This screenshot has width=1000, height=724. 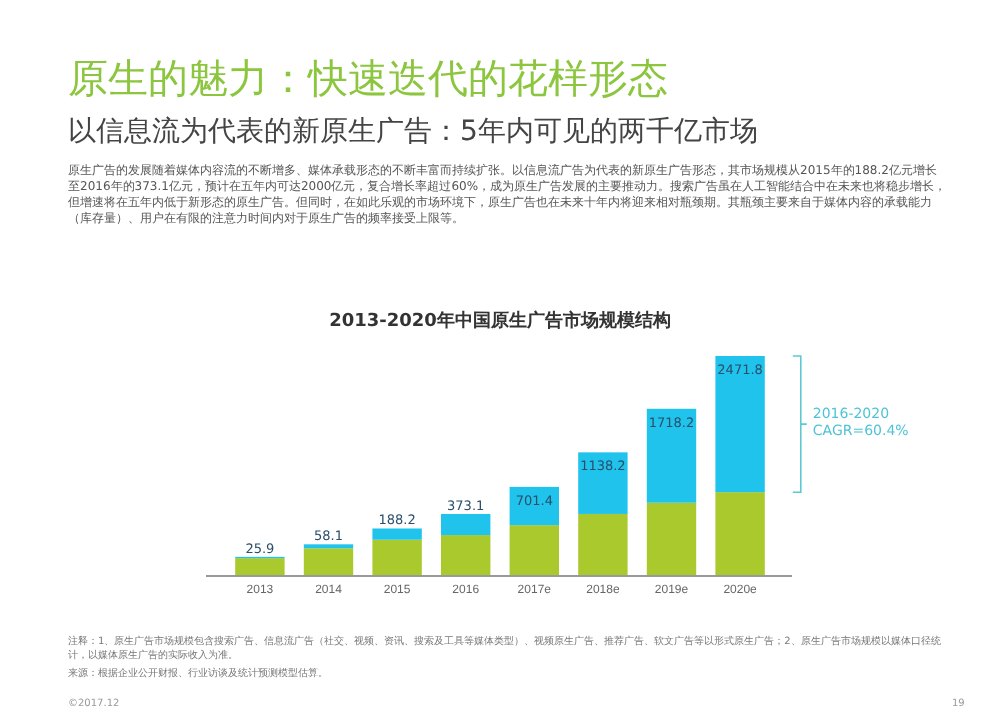 What do you see at coordinates (500, 321) in the screenshot?
I see `chart-title: 2013-2020年中国原生广告市场规模结构` at bounding box center [500, 321].